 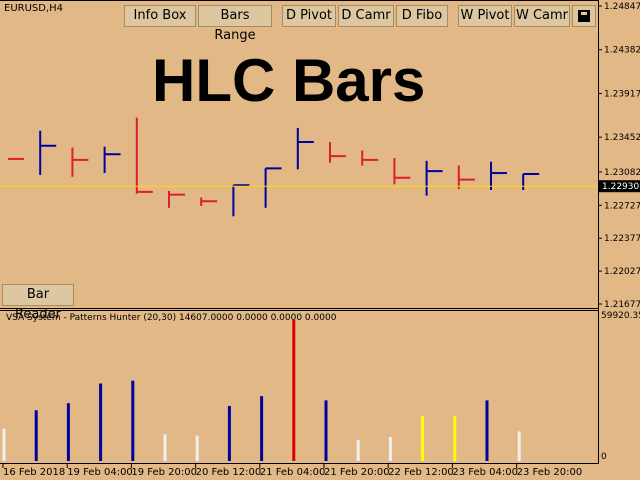 I want to click on current-price-tag, so click(x=619, y=186).